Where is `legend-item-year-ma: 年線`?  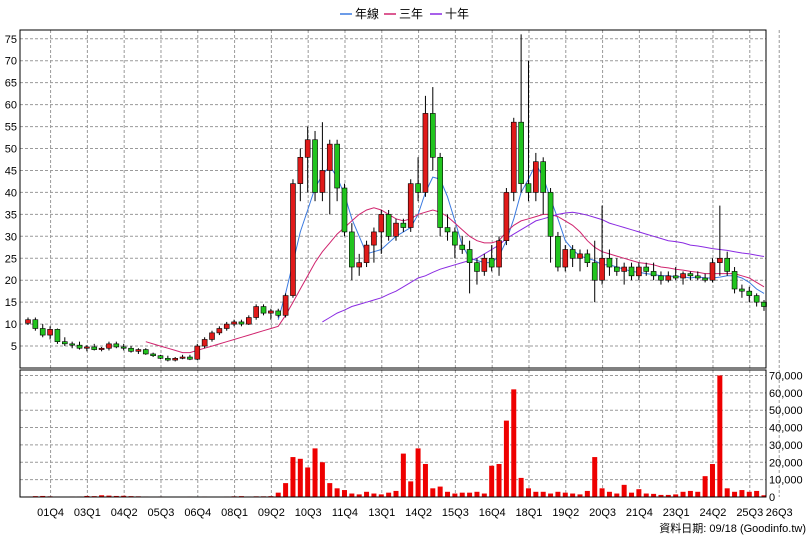 legend-item-year-ma: 年線 is located at coordinates (359, 13).